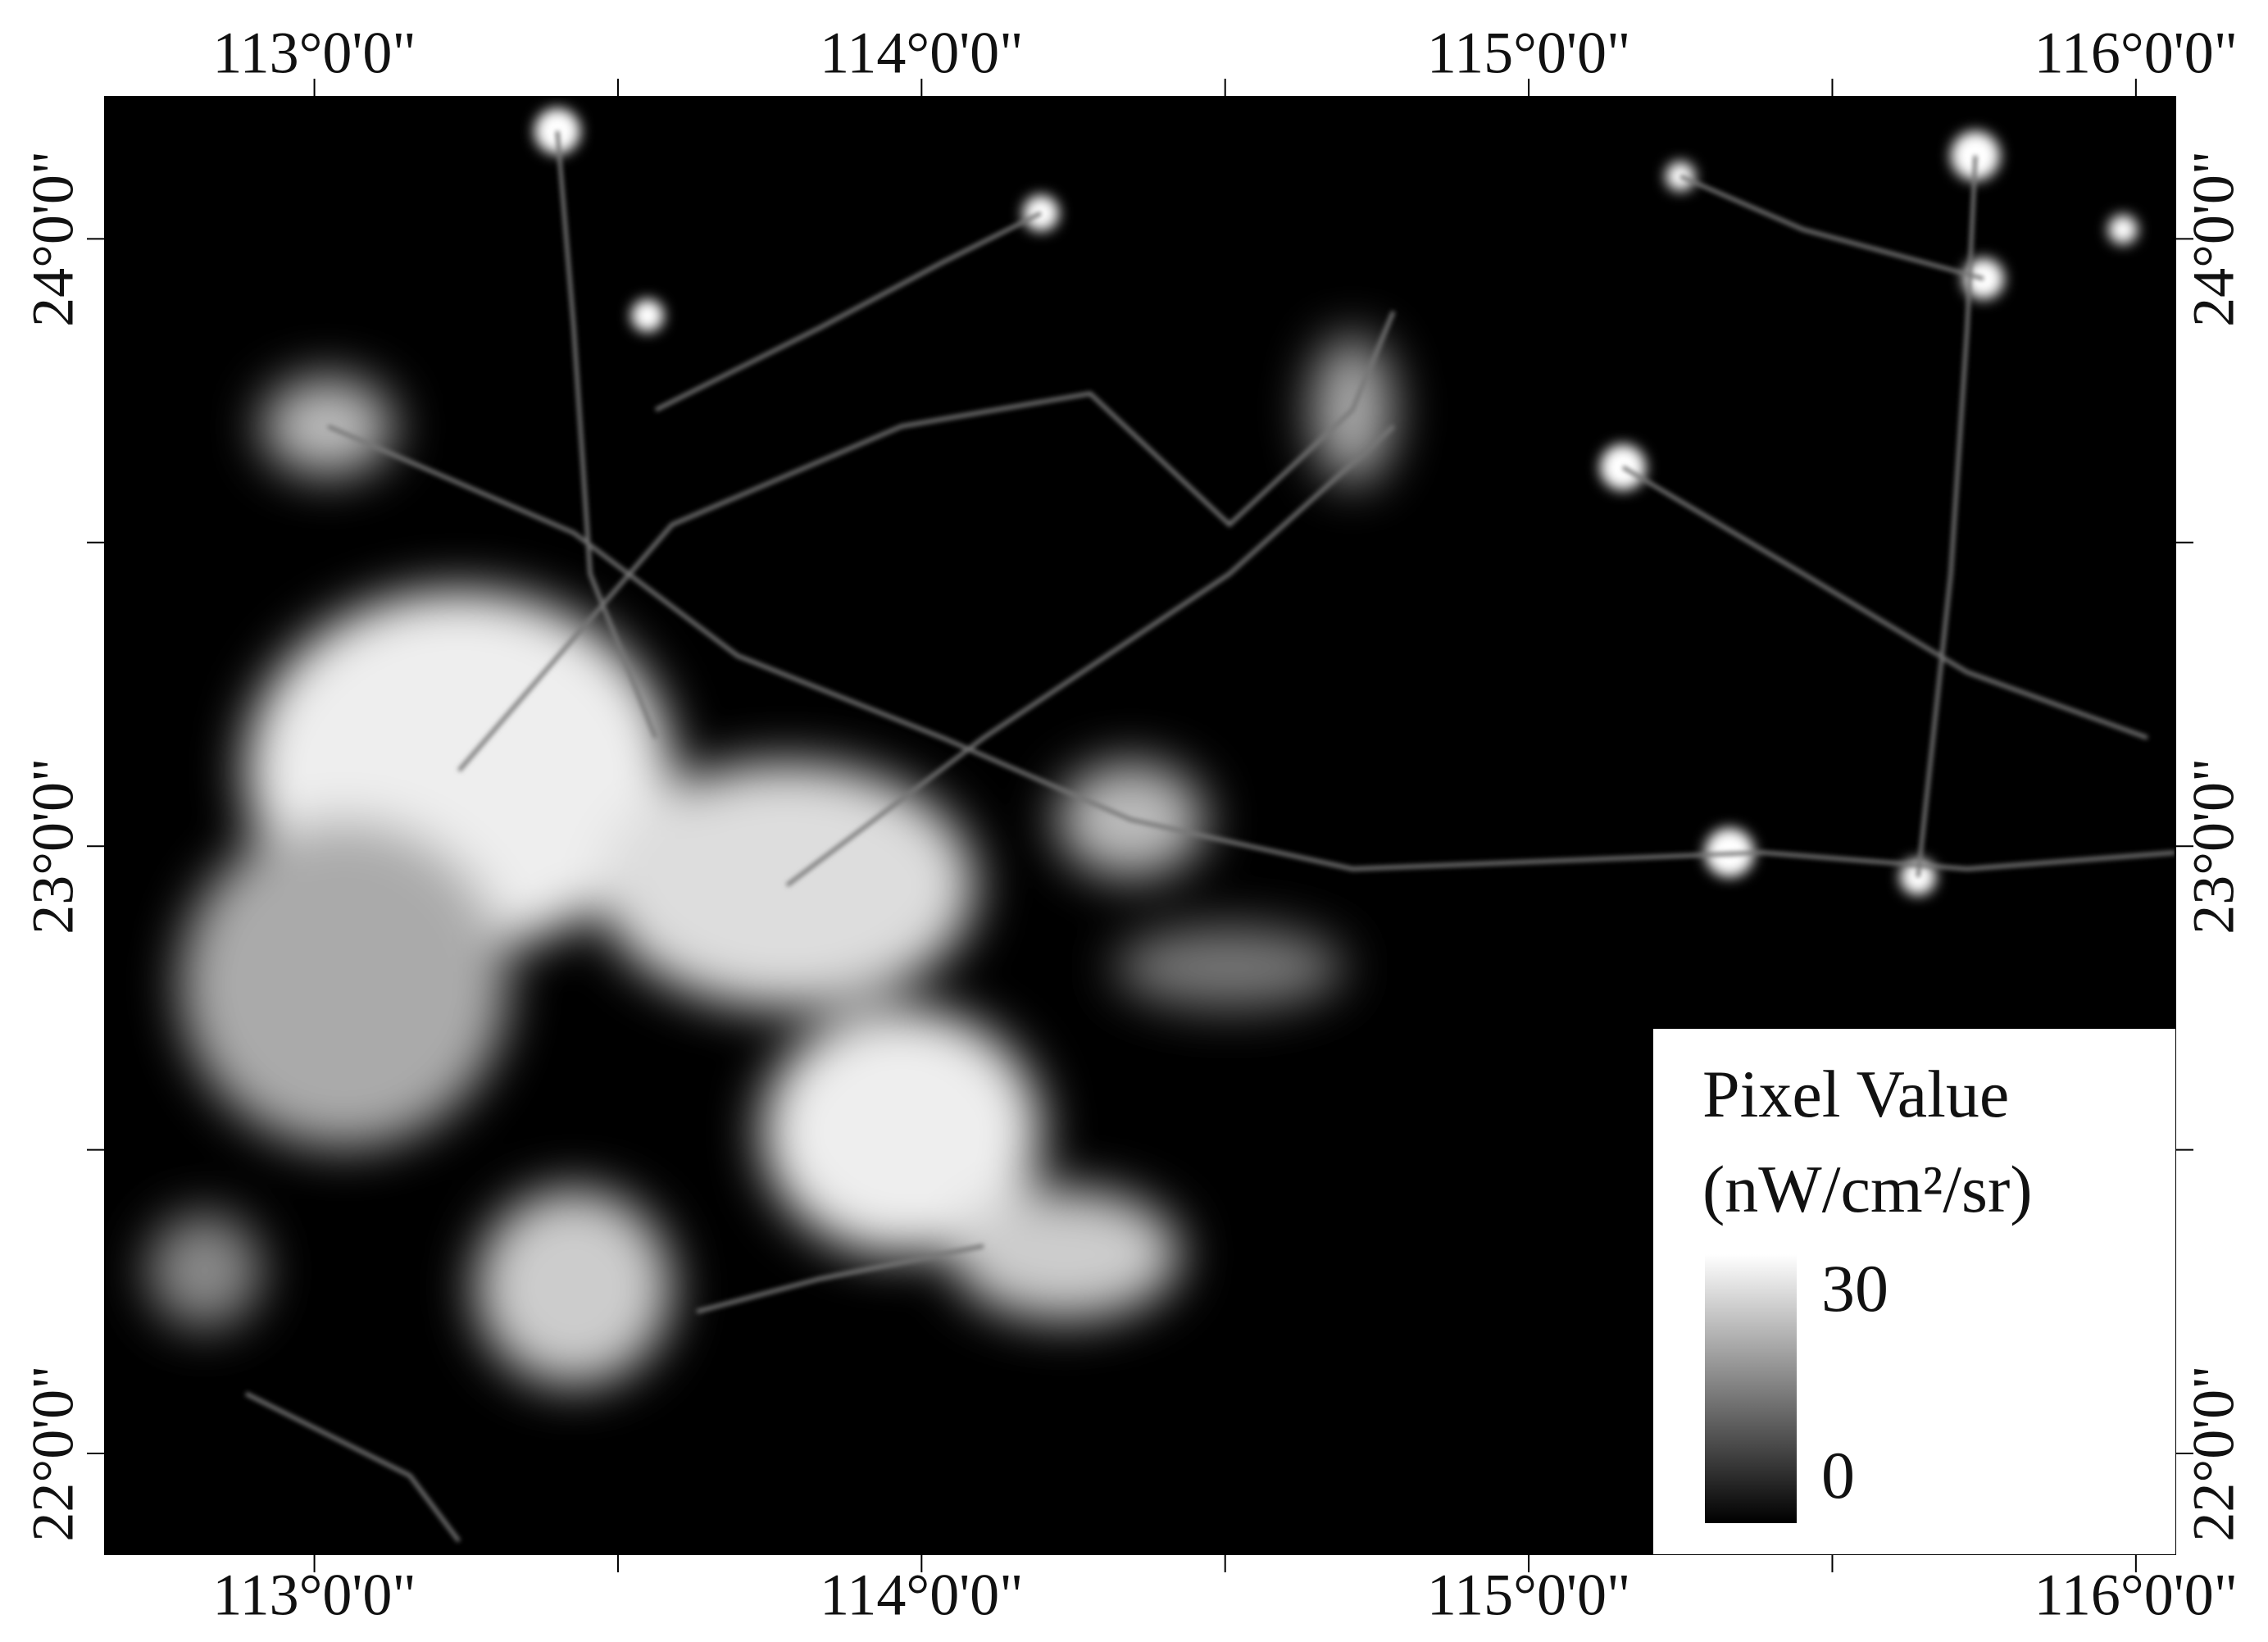  What do you see at coordinates (1855, 1094) in the screenshot?
I see `legend-title: Pixel Value` at bounding box center [1855, 1094].